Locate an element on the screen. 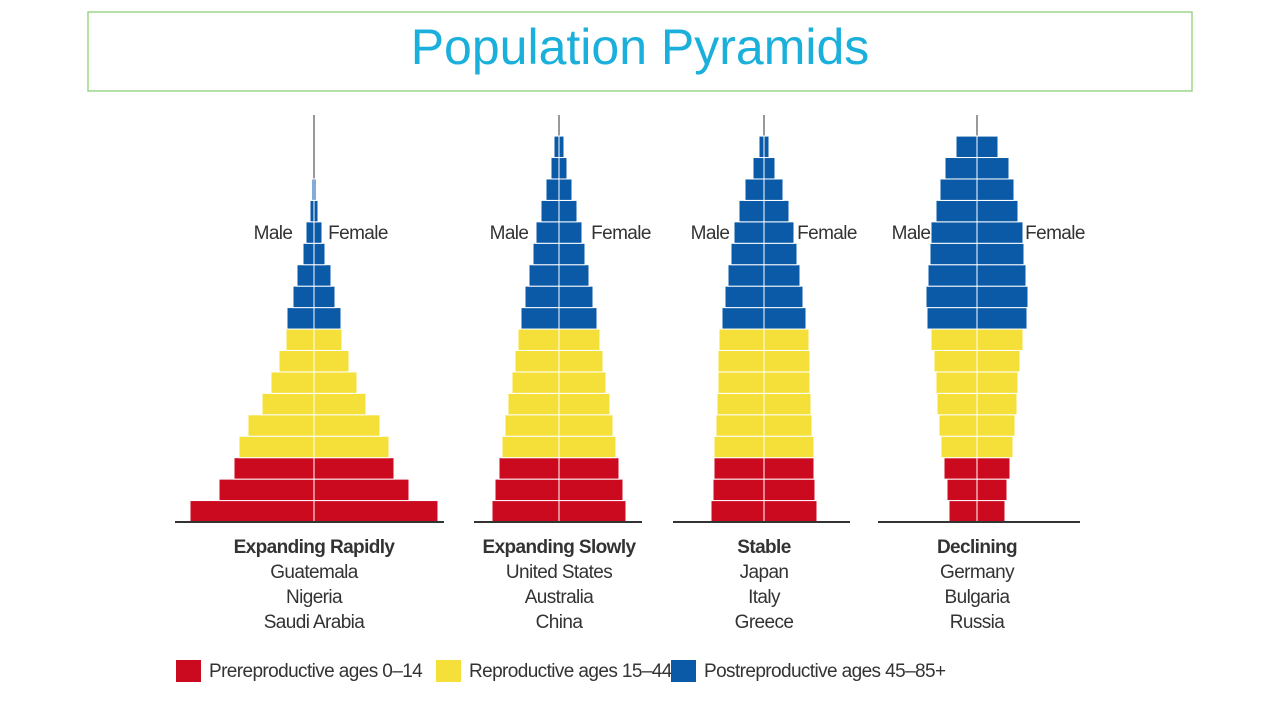 The width and height of the screenshot is (1280, 720). title-box is located at coordinates (640, 51).